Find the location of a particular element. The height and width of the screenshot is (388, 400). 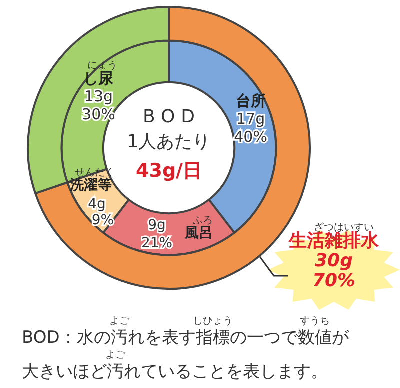

data-label: 4g 9% is located at coordinates (101, 212).